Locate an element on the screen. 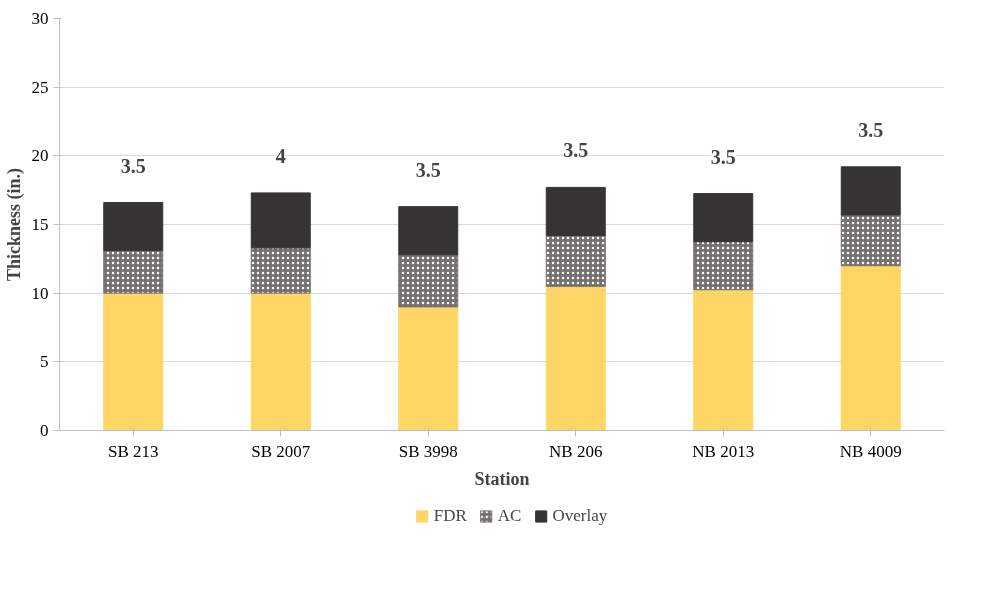 This screenshot has width=1002, height=591. data-label: 4 is located at coordinates (280, 155).